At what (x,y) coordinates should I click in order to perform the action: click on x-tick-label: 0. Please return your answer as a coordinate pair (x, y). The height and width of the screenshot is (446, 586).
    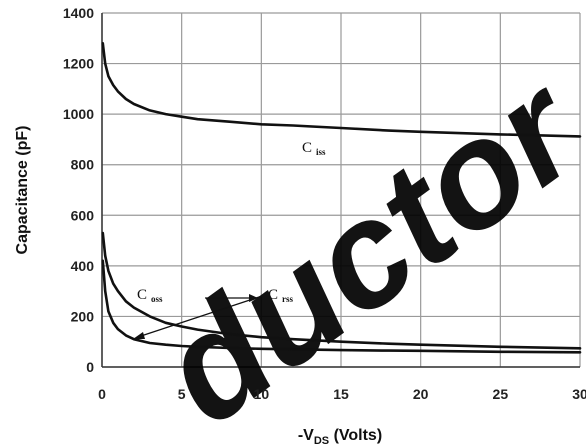
    Looking at the image, I should click on (102, 394).